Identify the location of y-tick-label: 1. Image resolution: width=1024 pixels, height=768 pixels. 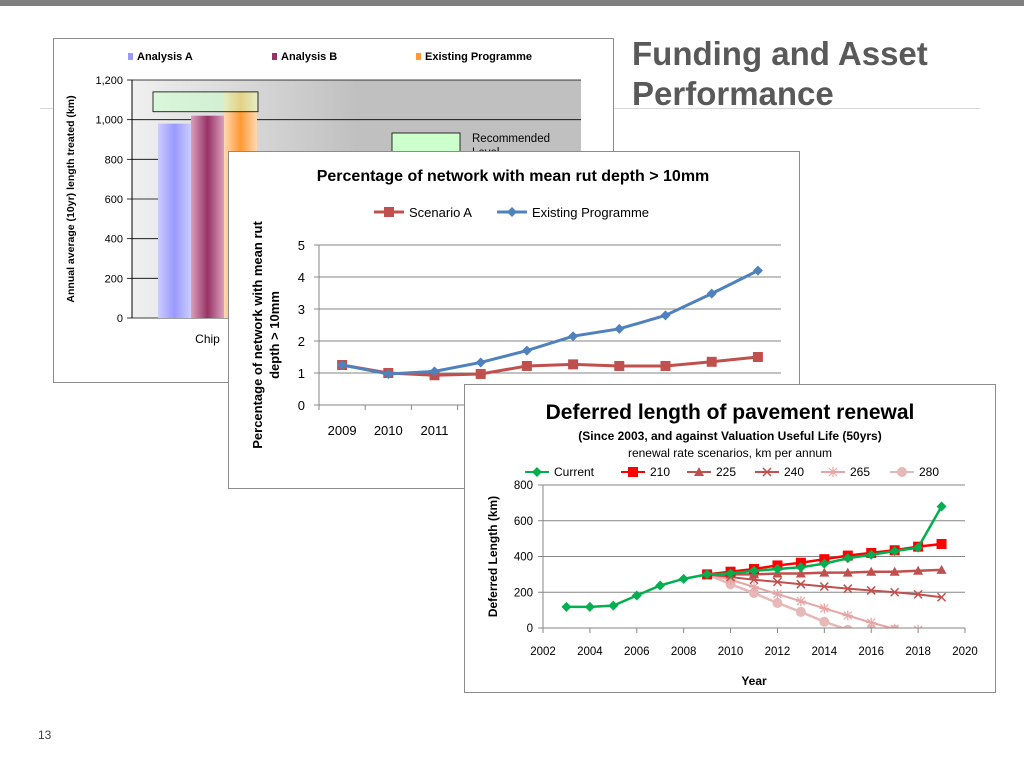
(301, 373).